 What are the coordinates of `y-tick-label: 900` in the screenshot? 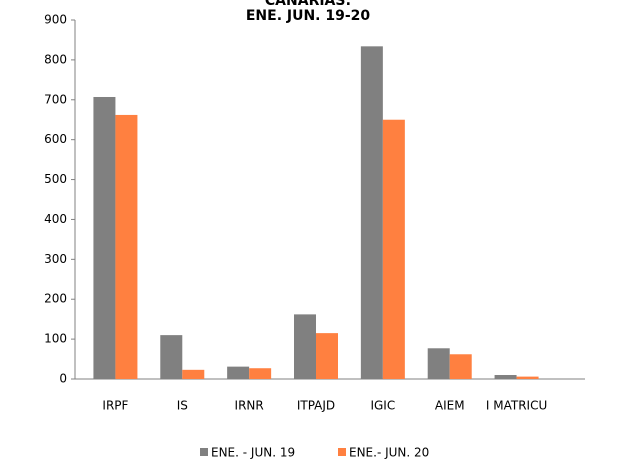 It's located at (55, 20).